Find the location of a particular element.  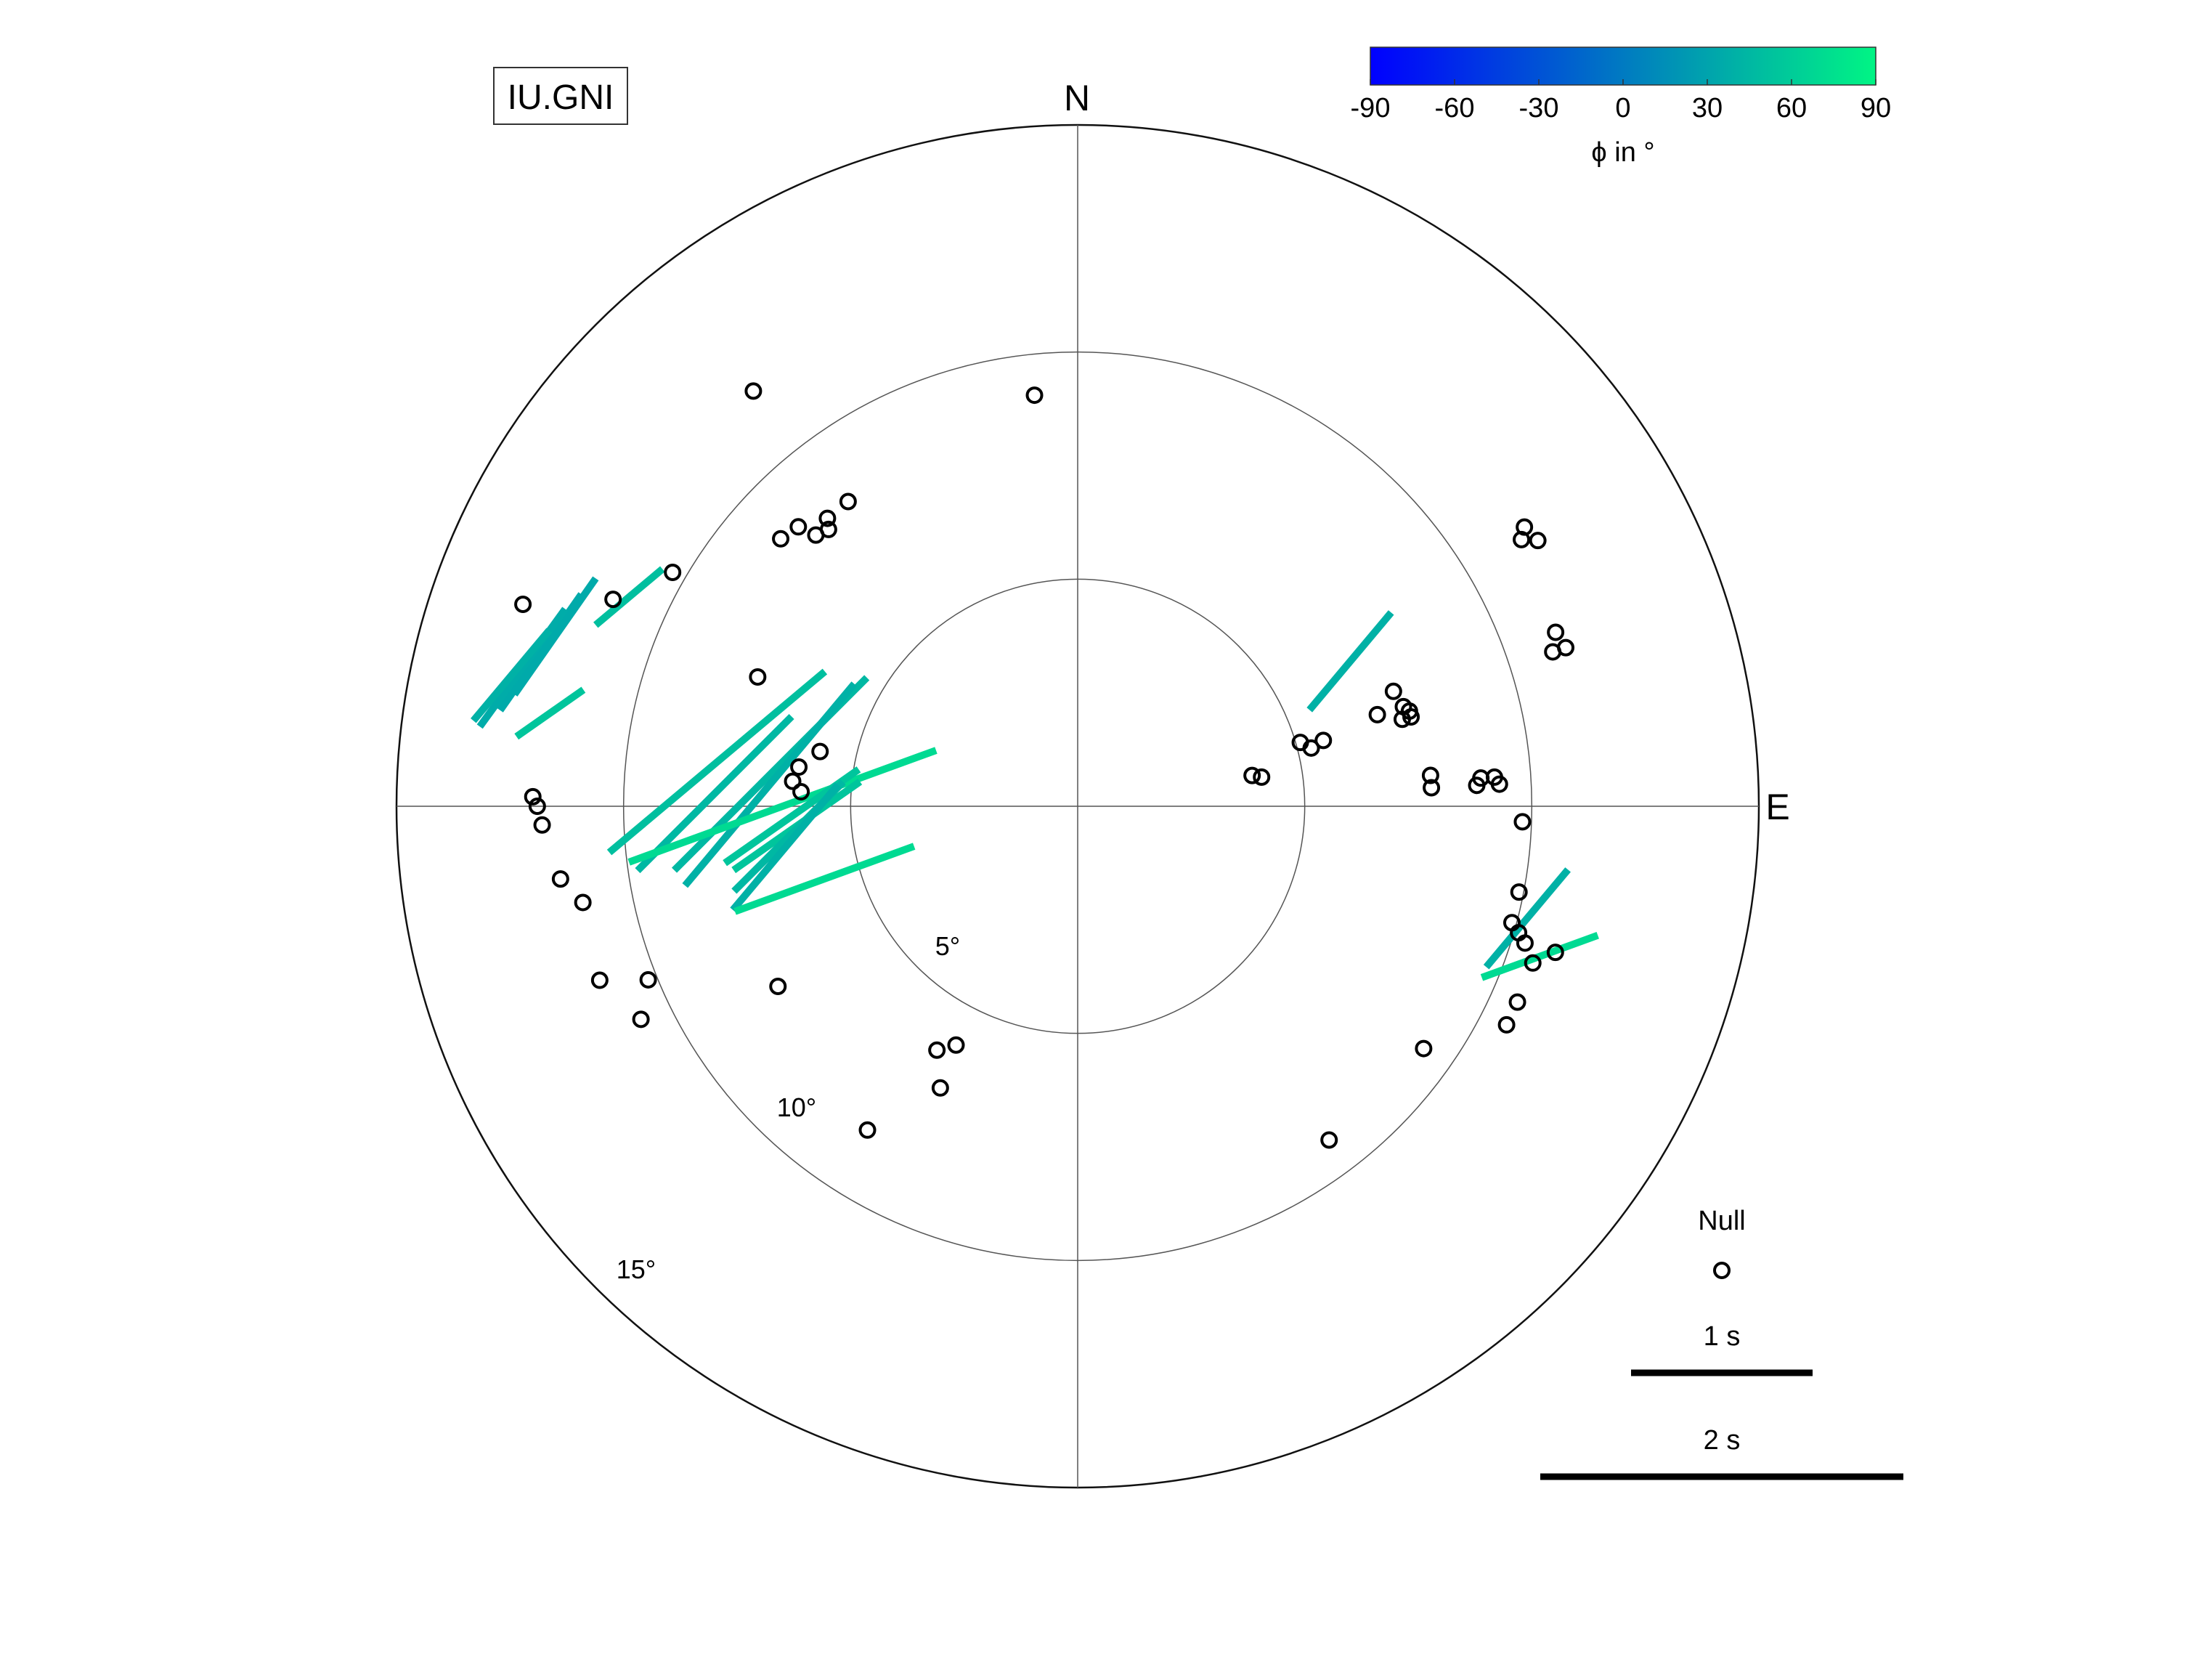

colorbar-tick-5: 60 is located at coordinates (1792, 108).